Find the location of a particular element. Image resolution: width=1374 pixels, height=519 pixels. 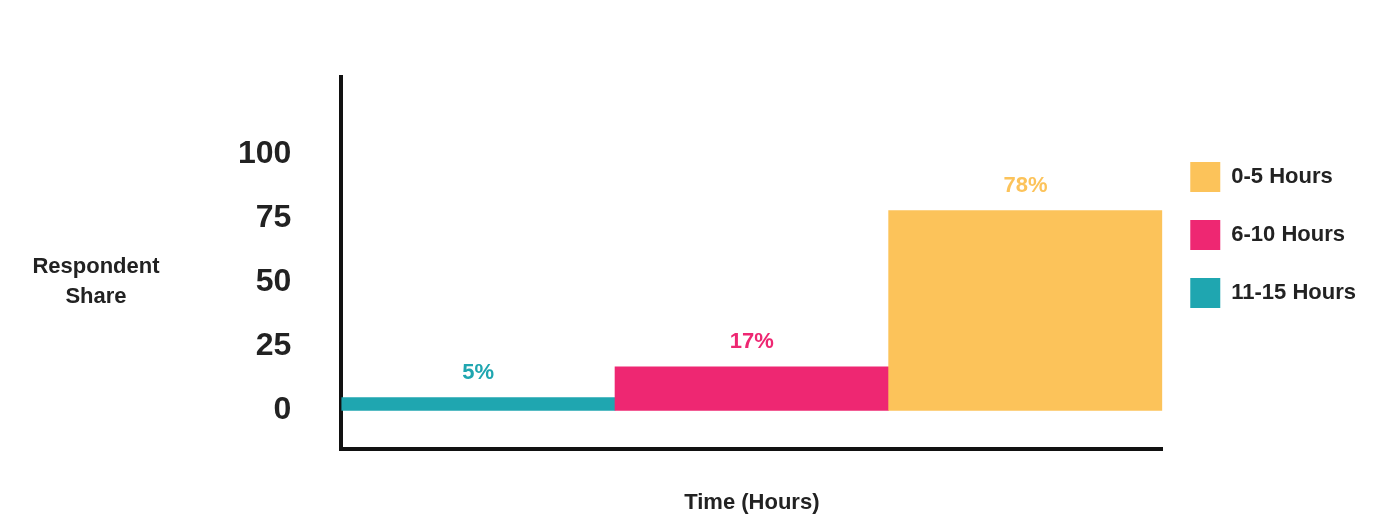

legend-label: 0-5 Hours is located at coordinates (1282, 176).